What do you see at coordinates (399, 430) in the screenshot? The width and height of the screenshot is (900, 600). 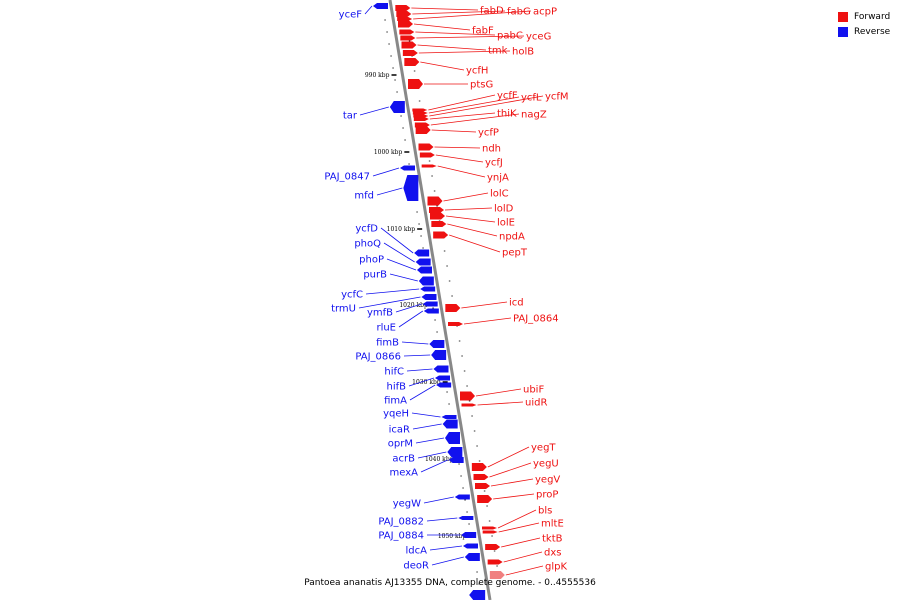 I see `reverse-gene-label: icaR` at bounding box center [399, 430].